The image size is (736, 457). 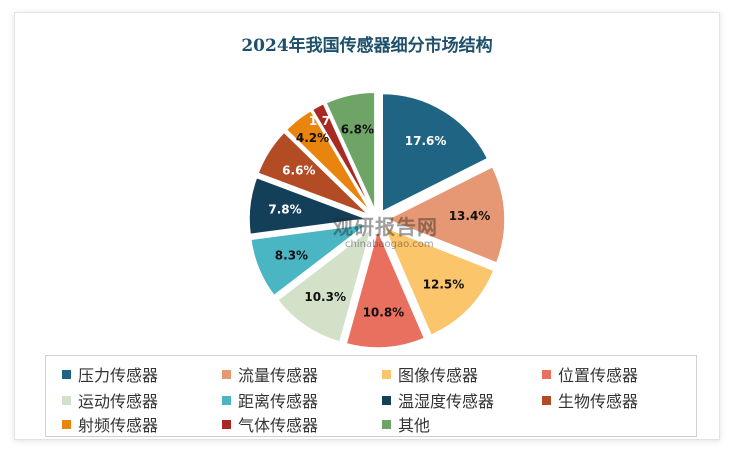 What do you see at coordinates (298, 170) in the screenshot?
I see `slice-label-7: 6.6%` at bounding box center [298, 170].